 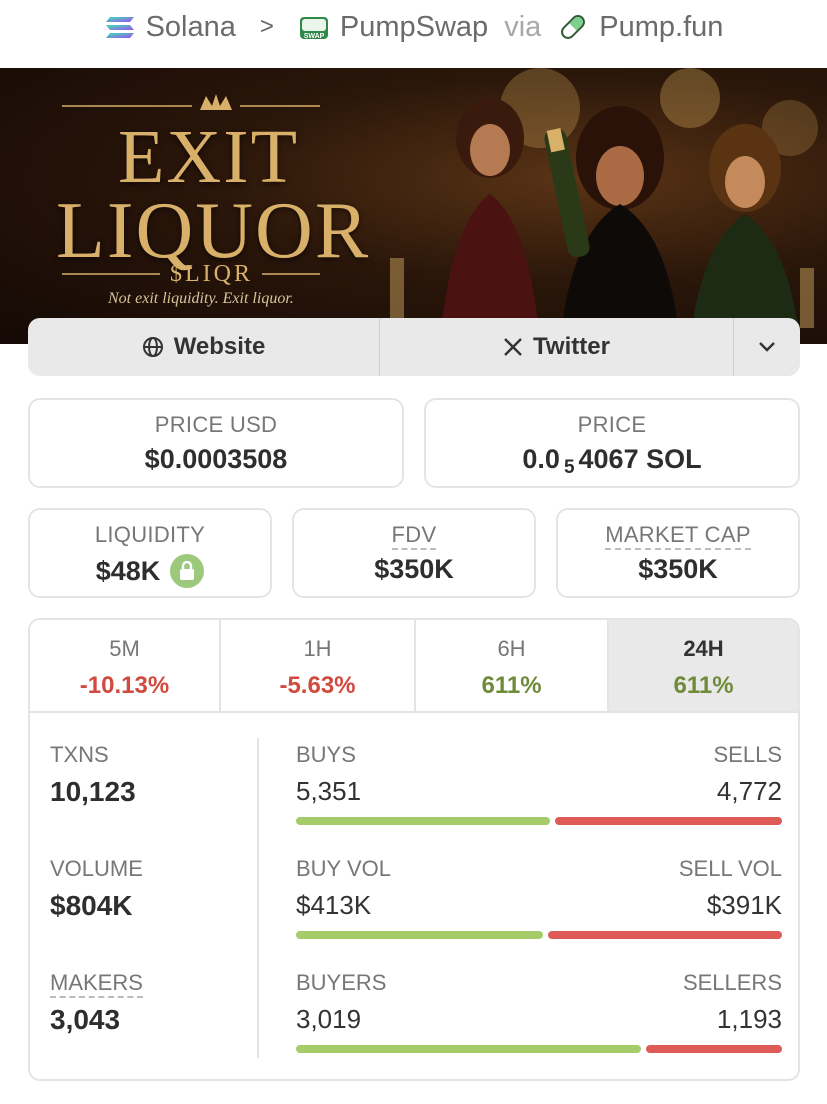 What do you see at coordinates (150, 553) in the screenshot?
I see `liquidity-card: LIQUIDITY $48K` at bounding box center [150, 553].